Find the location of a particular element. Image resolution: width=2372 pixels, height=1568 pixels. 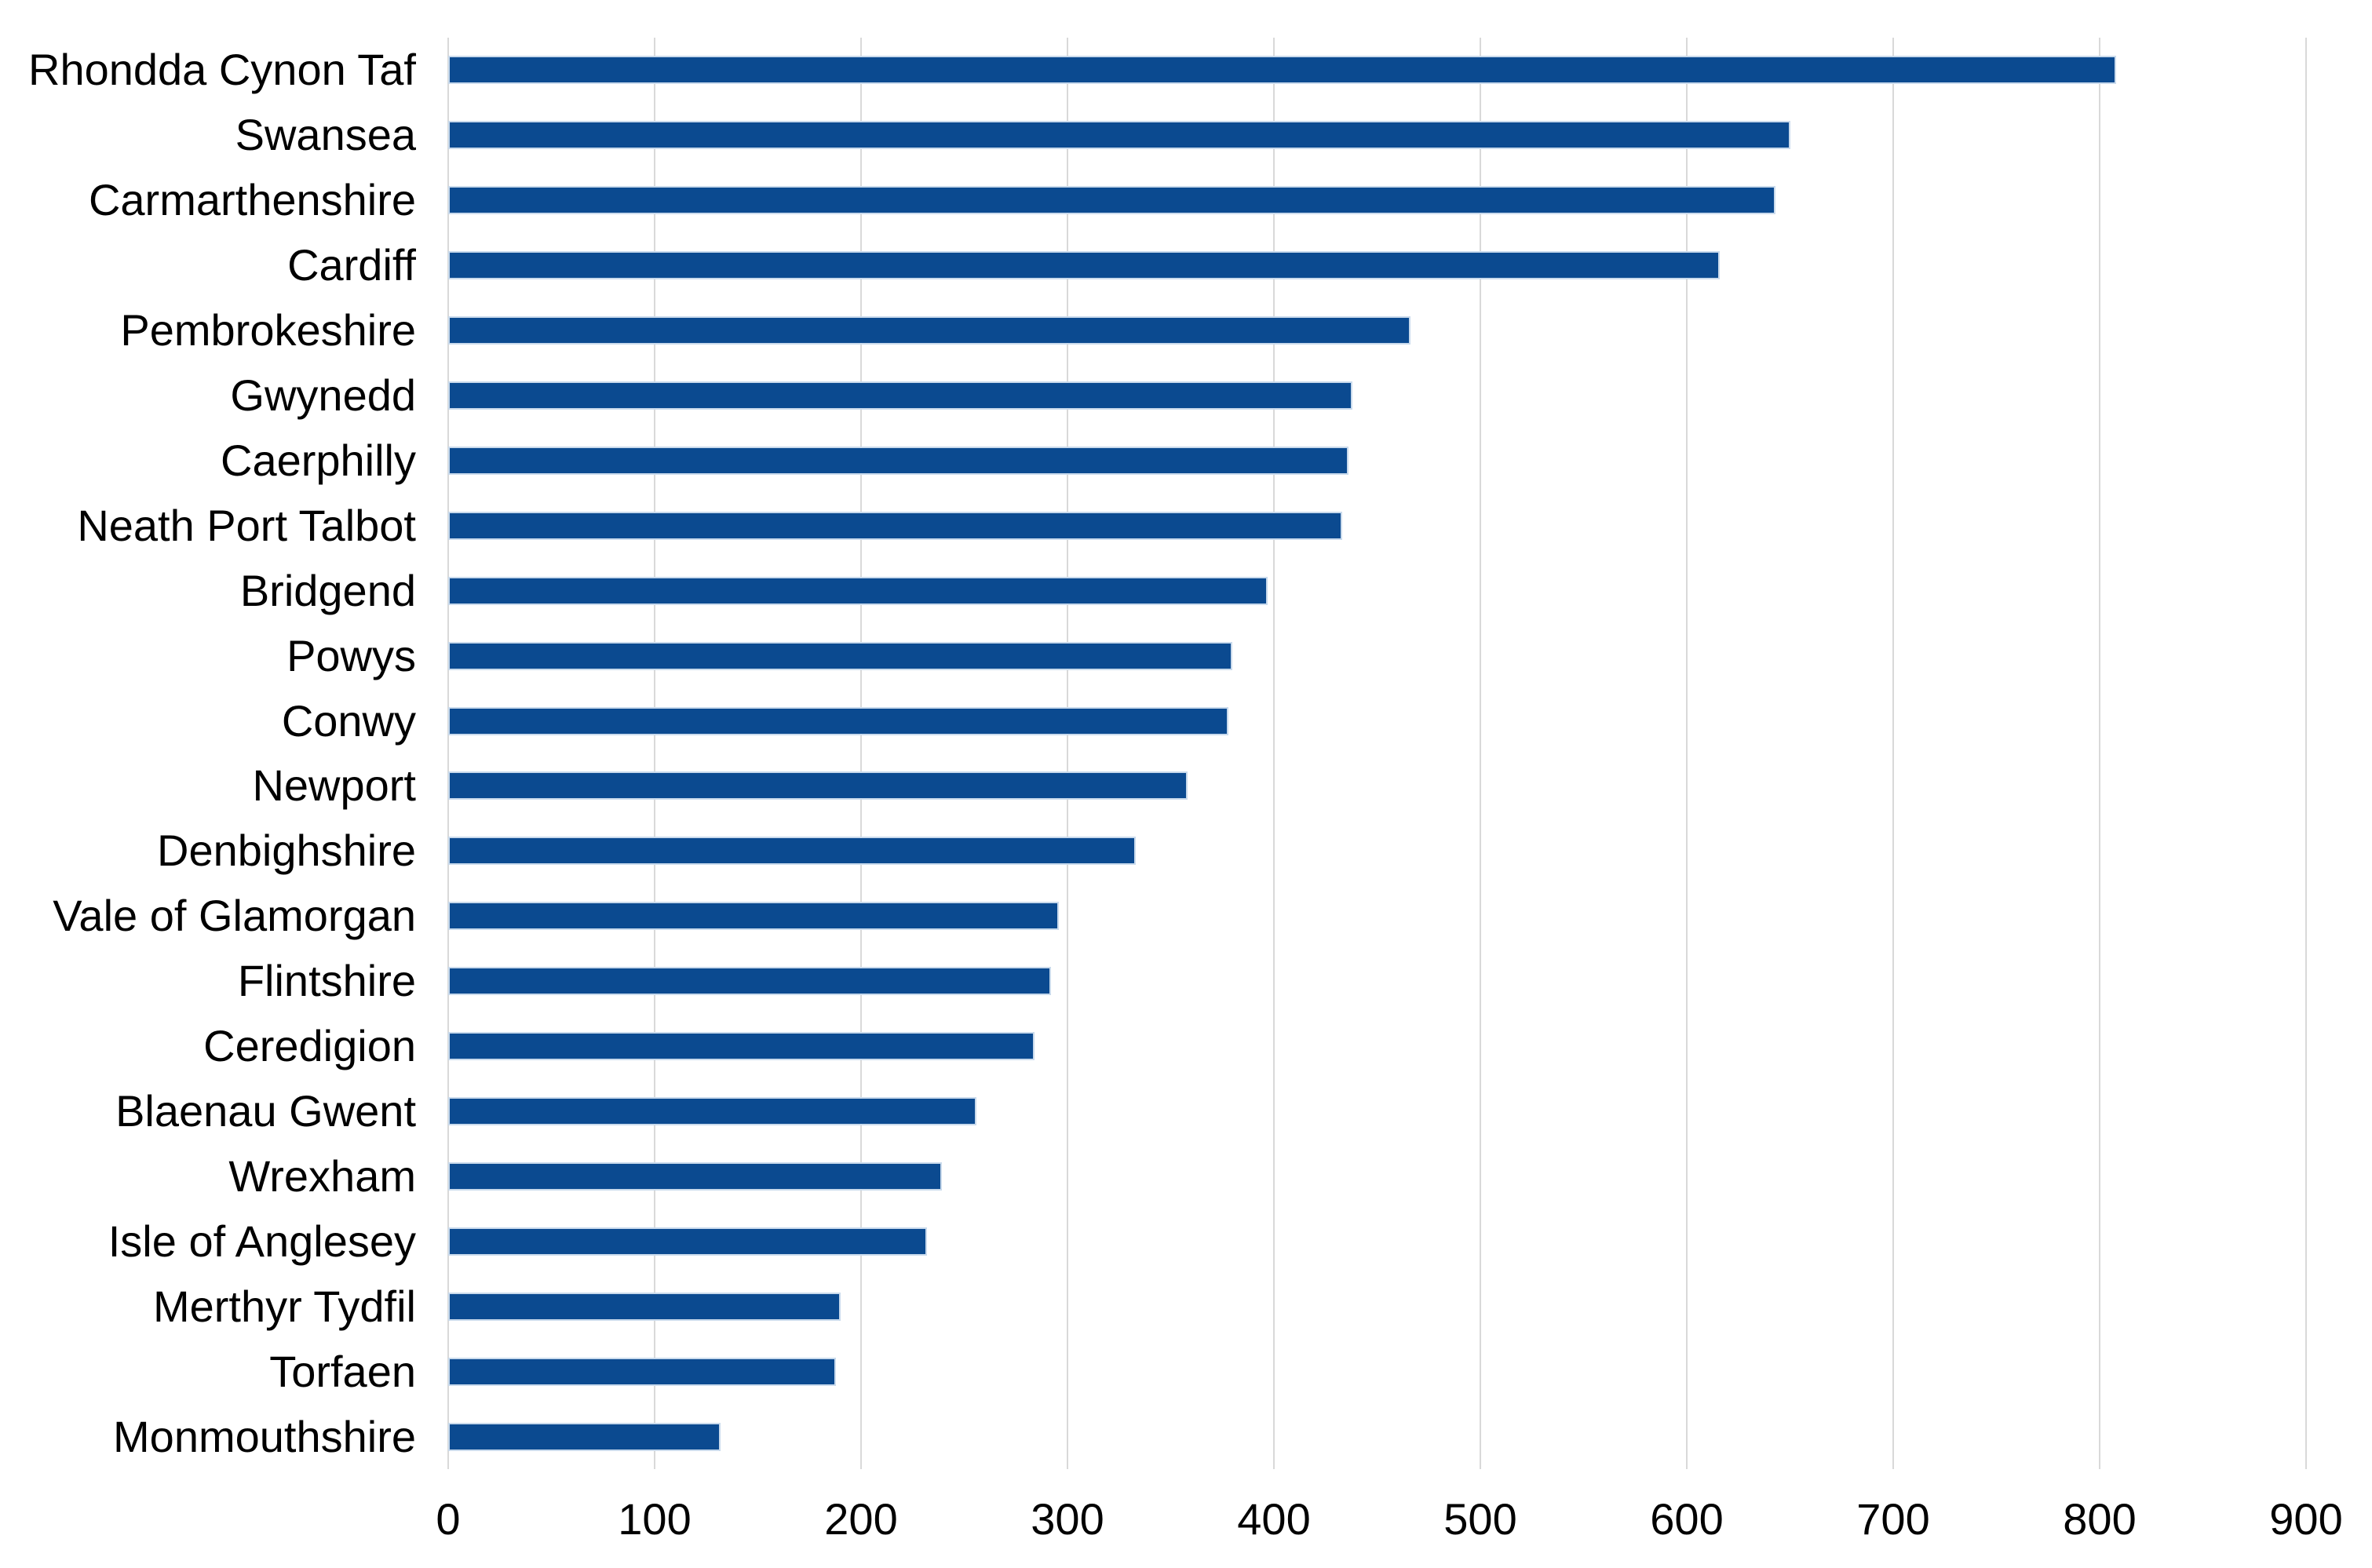

x-tick-0: 0 is located at coordinates (448, 1519).